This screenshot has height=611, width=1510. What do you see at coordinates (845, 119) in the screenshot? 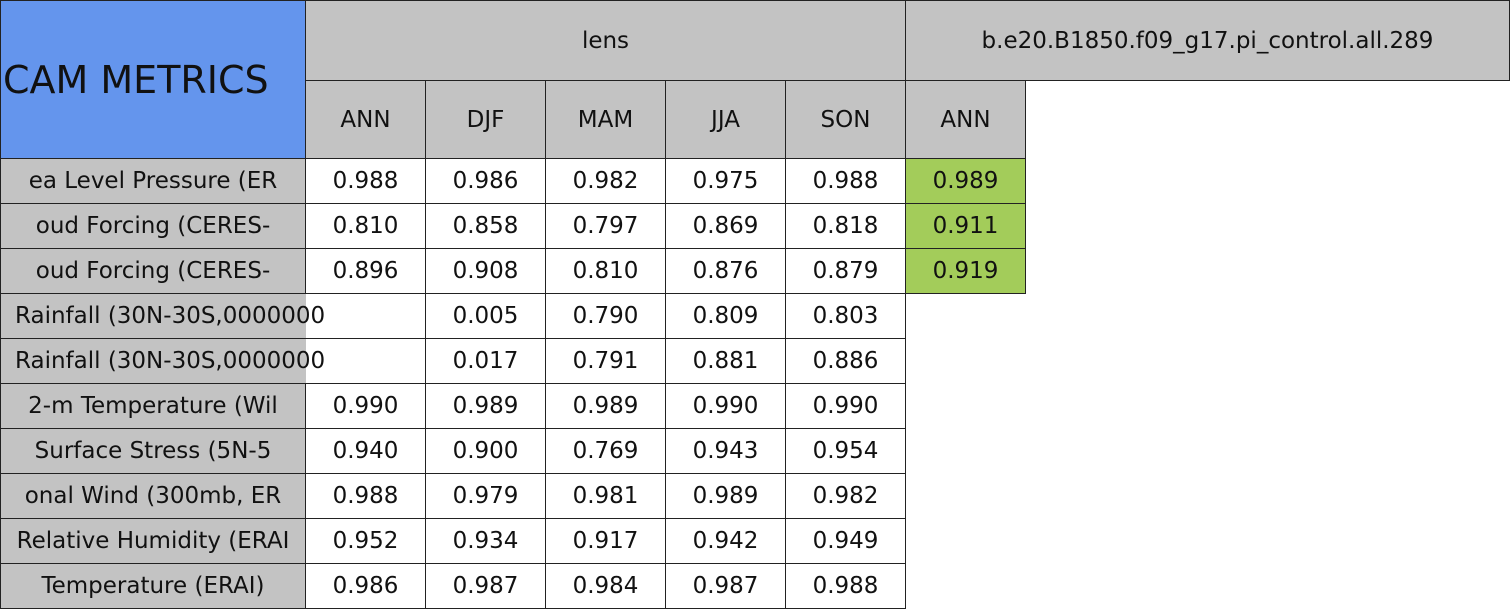
I see `season-header: SON` at bounding box center [845, 119].